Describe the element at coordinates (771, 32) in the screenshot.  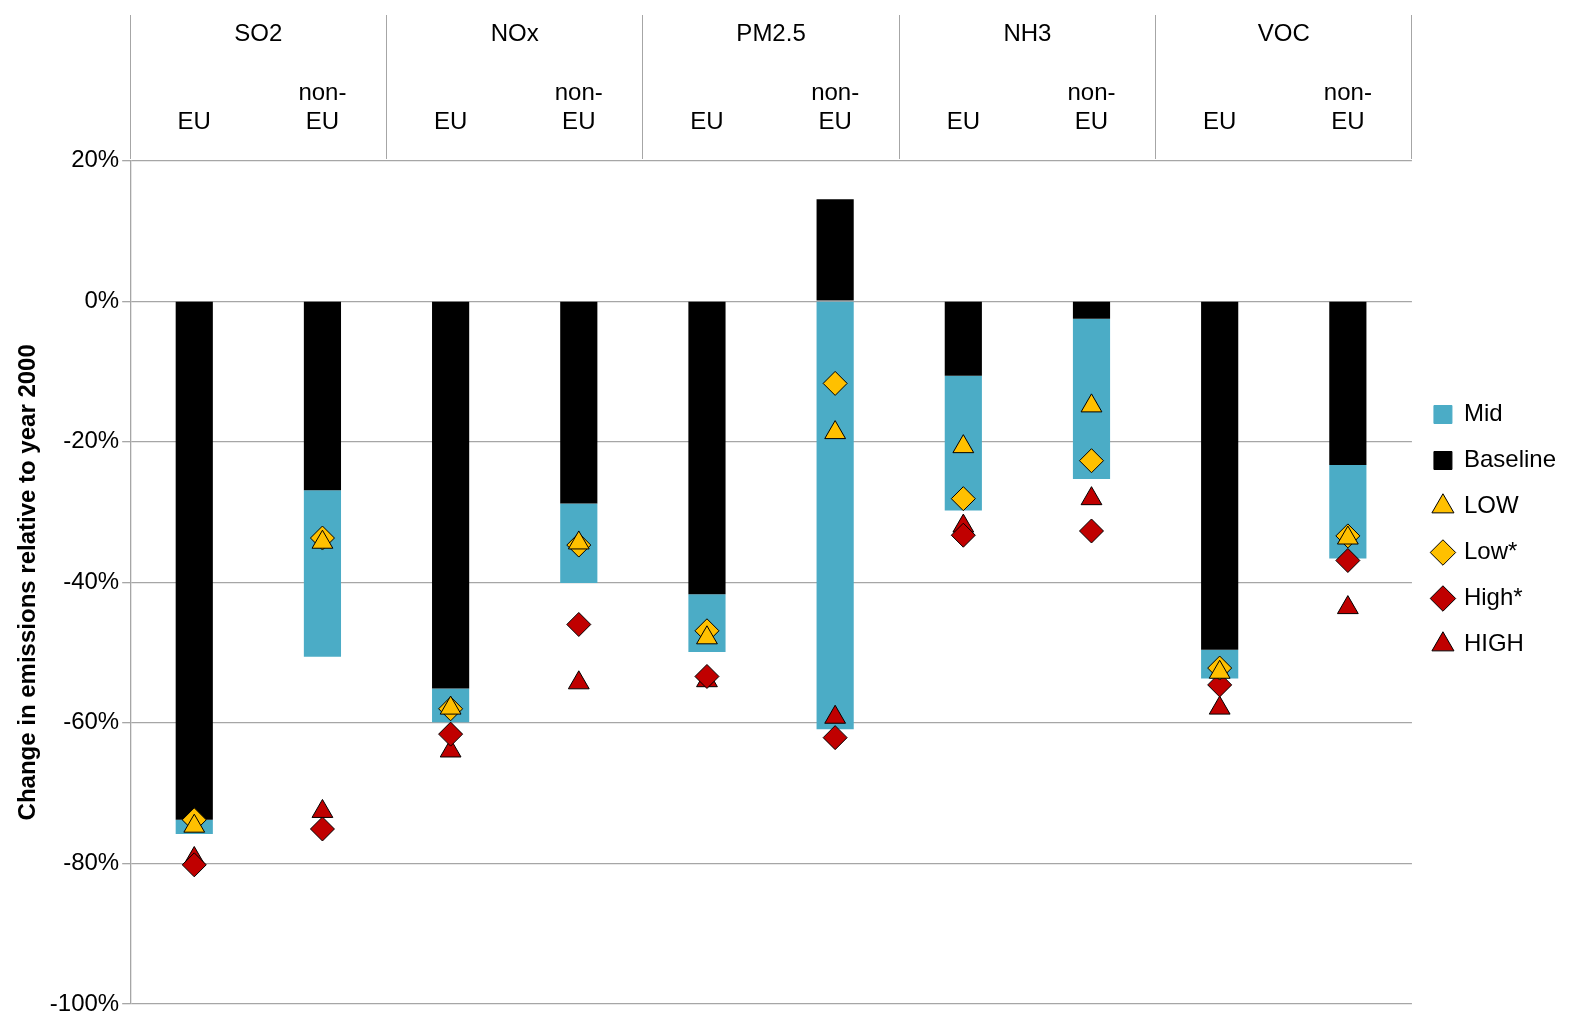
I see `text: PM2.5` at that location.